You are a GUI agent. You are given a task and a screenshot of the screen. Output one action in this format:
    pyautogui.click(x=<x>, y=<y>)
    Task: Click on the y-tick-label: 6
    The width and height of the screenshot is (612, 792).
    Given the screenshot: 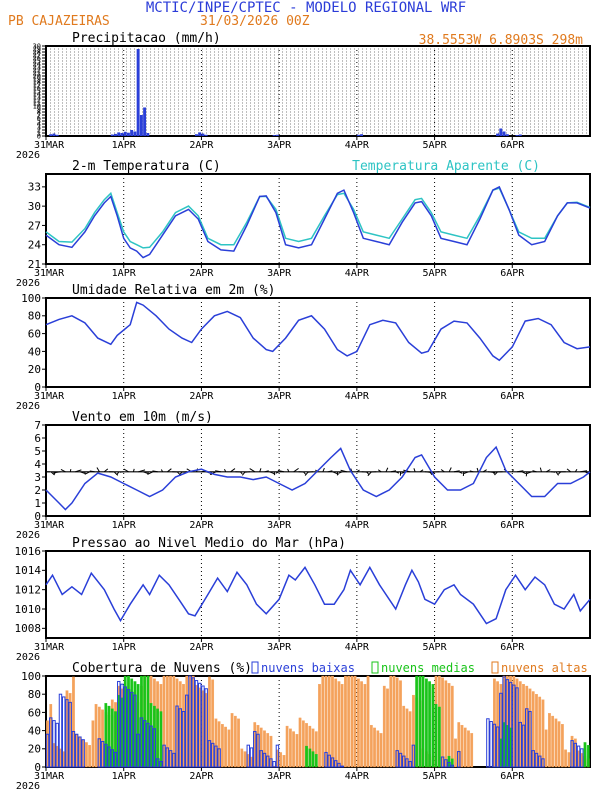 What is the action you would take?
    pyautogui.click(x=37, y=438)
    